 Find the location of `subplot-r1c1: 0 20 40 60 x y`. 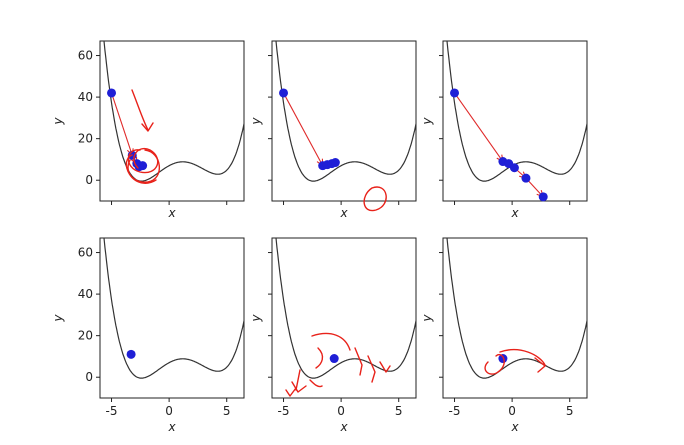

subplot-r1c1: 0 20 40 60 x y is located at coordinates (148, 130).